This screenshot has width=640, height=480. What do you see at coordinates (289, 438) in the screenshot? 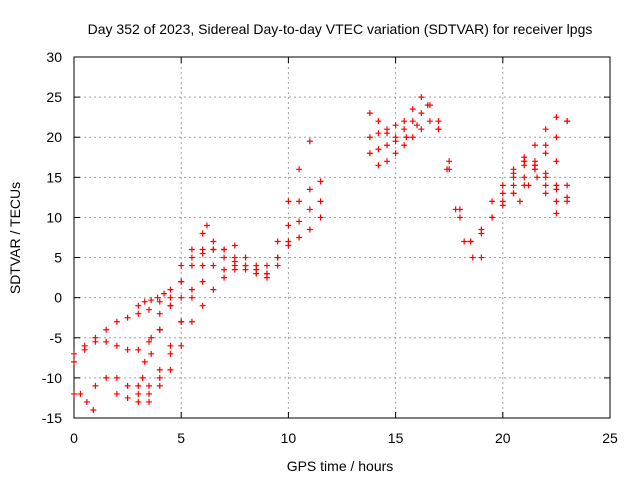
I see `x-tick-label: 10` at bounding box center [289, 438].